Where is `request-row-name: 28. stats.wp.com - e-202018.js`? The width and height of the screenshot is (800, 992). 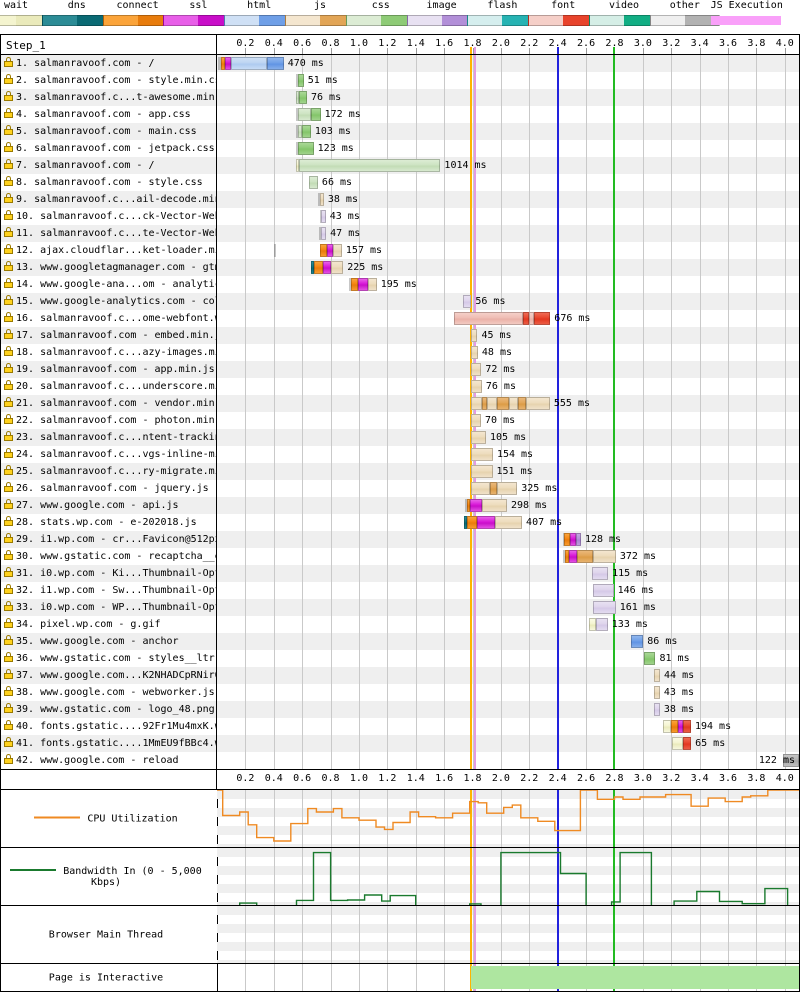
request-row-name: 28. stats.wp.com - e-202018.js is located at coordinates (108, 522).